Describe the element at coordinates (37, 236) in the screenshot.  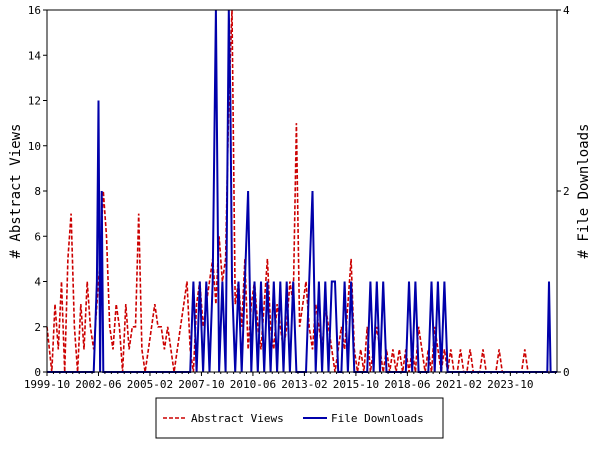
I see `y-tick-label-left: 6` at that location.